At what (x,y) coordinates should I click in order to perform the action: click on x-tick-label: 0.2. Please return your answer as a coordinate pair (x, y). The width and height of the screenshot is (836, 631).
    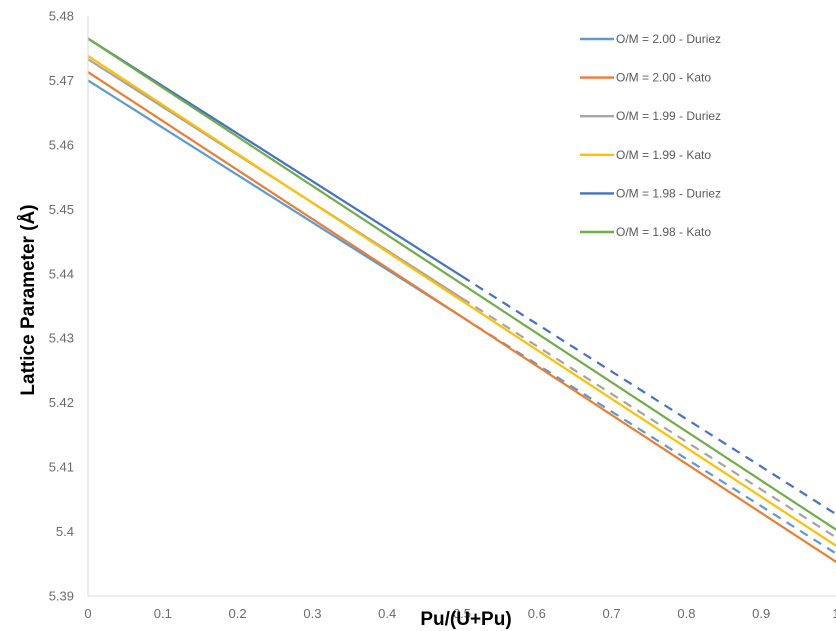
    Looking at the image, I should click on (238, 613).